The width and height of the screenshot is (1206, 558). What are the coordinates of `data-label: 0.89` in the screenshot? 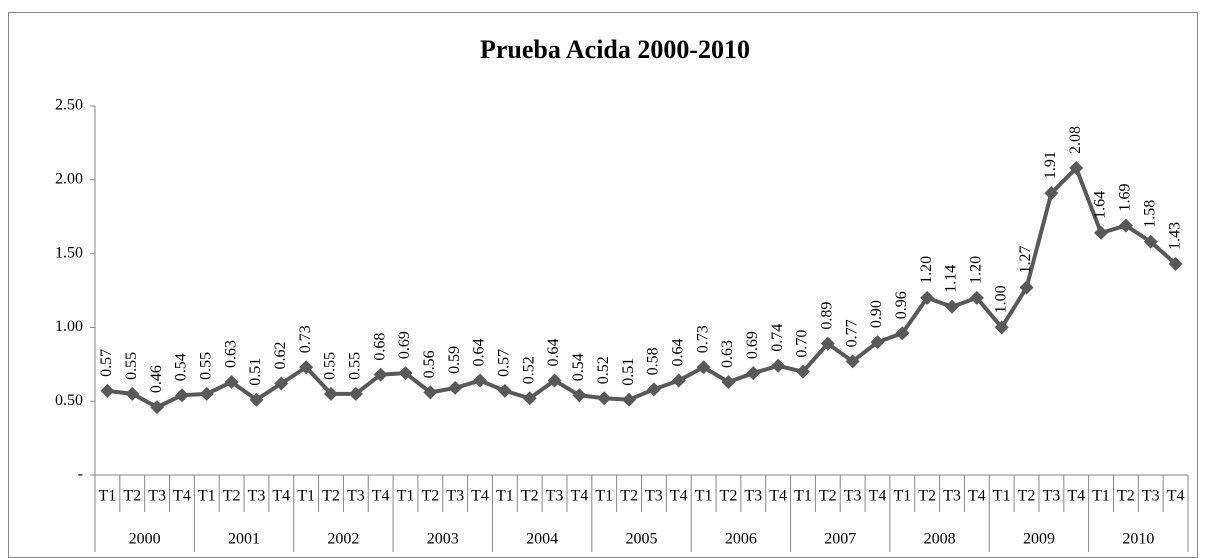 It's located at (826, 316).